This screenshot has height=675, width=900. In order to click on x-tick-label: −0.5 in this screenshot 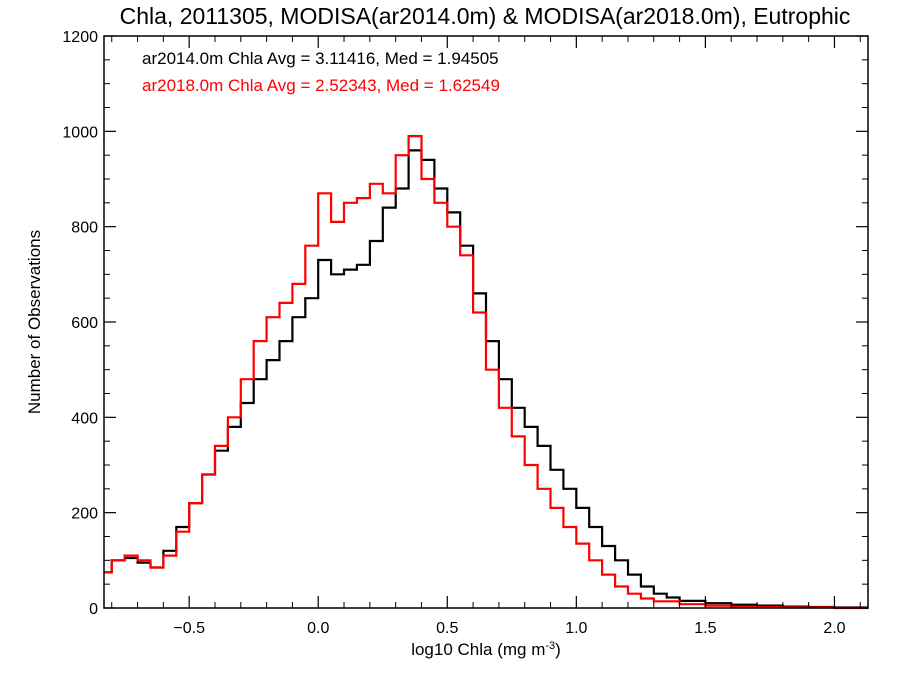, I will do `click(189, 628)`.